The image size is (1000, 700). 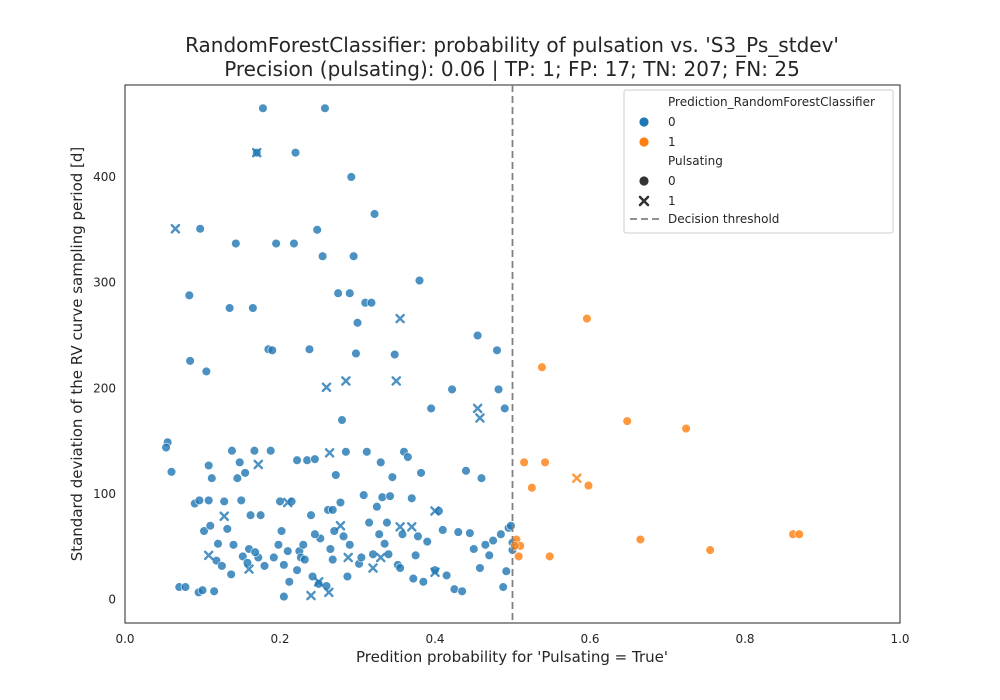 I want to click on x-tick-label-4: 0.8, so click(x=744, y=639).